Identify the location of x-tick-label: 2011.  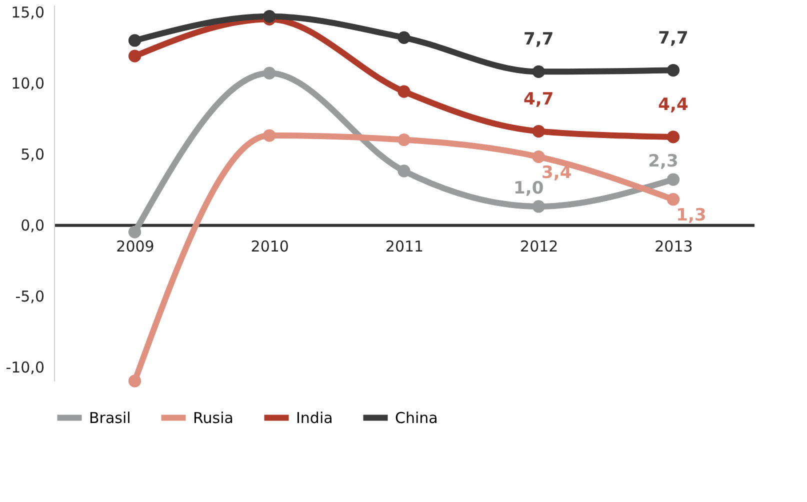
(404, 246).